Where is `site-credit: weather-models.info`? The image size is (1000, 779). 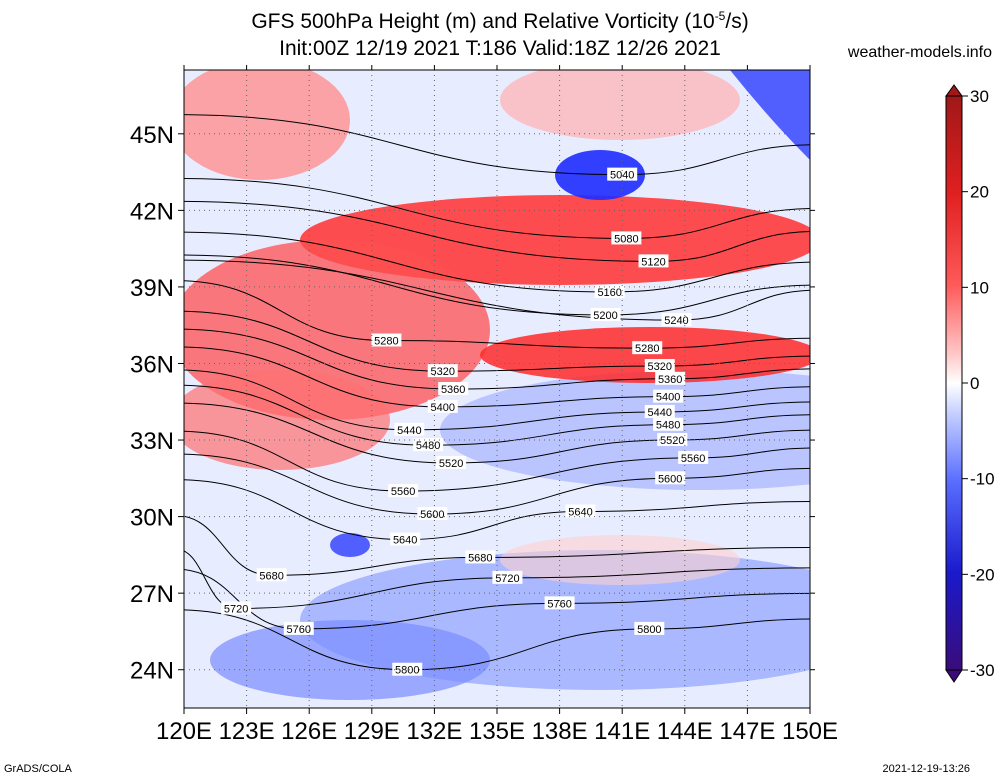
site-credit: weather-models.info is located at coordinates (919, 52).